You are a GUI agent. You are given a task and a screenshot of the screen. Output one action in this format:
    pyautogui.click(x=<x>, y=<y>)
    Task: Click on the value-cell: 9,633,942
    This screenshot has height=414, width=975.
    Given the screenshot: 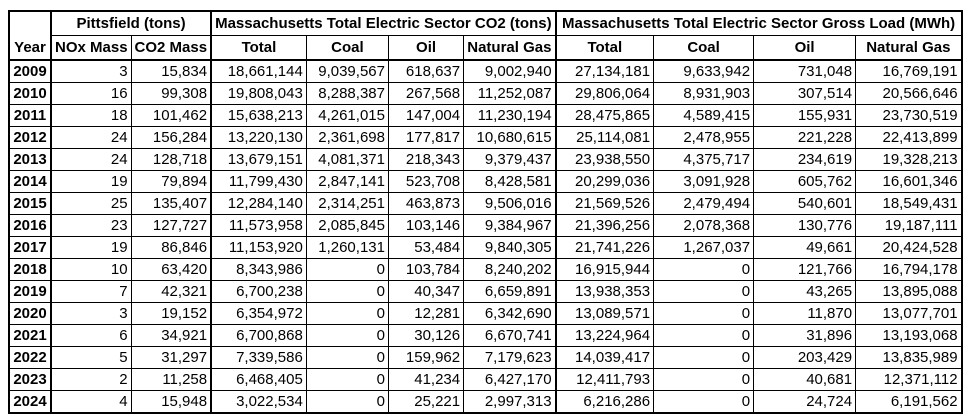 What is the action you would take?
    pyautogui.click(x=704, y=71)
    